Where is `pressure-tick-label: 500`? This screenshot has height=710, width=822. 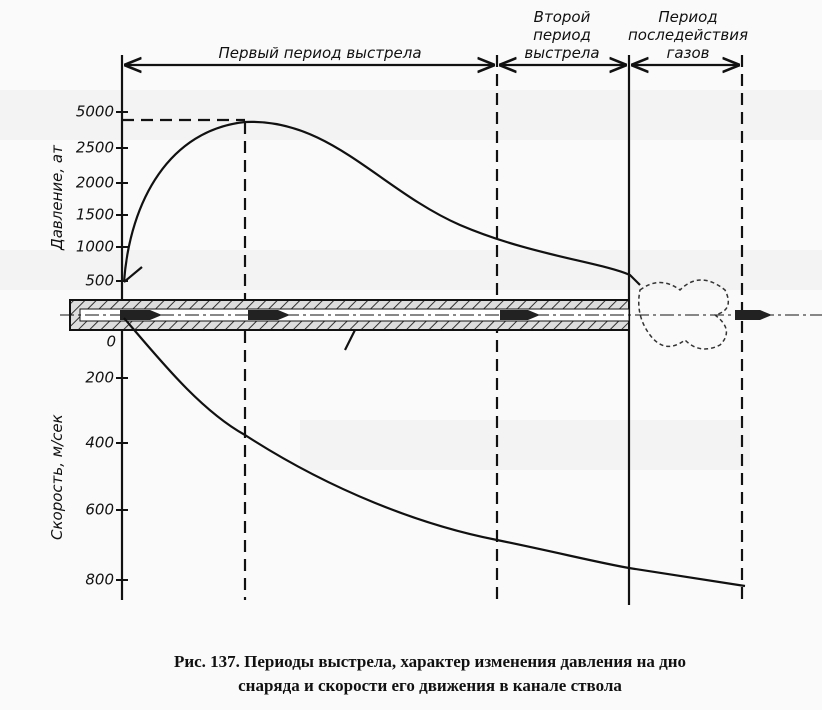 pressure-tick-label: 500 is located at coordinates (99, 281).